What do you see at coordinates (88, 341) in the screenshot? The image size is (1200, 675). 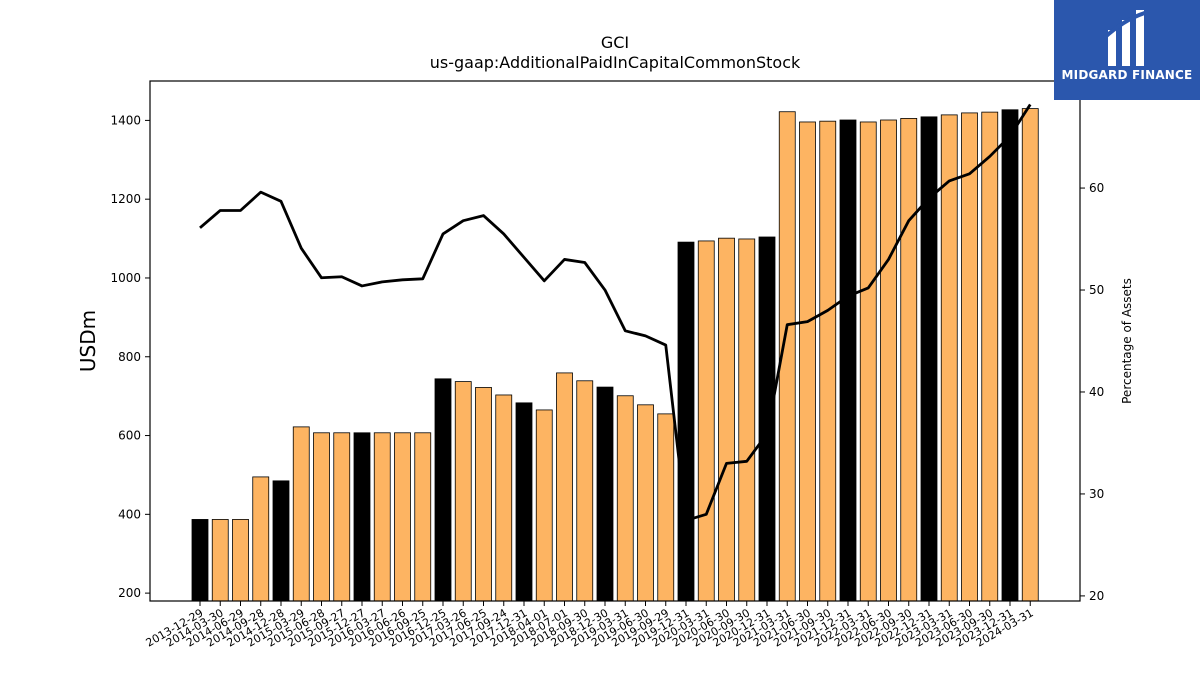 I see `y-axis-label: USDm` at bounding box center [88, 341].